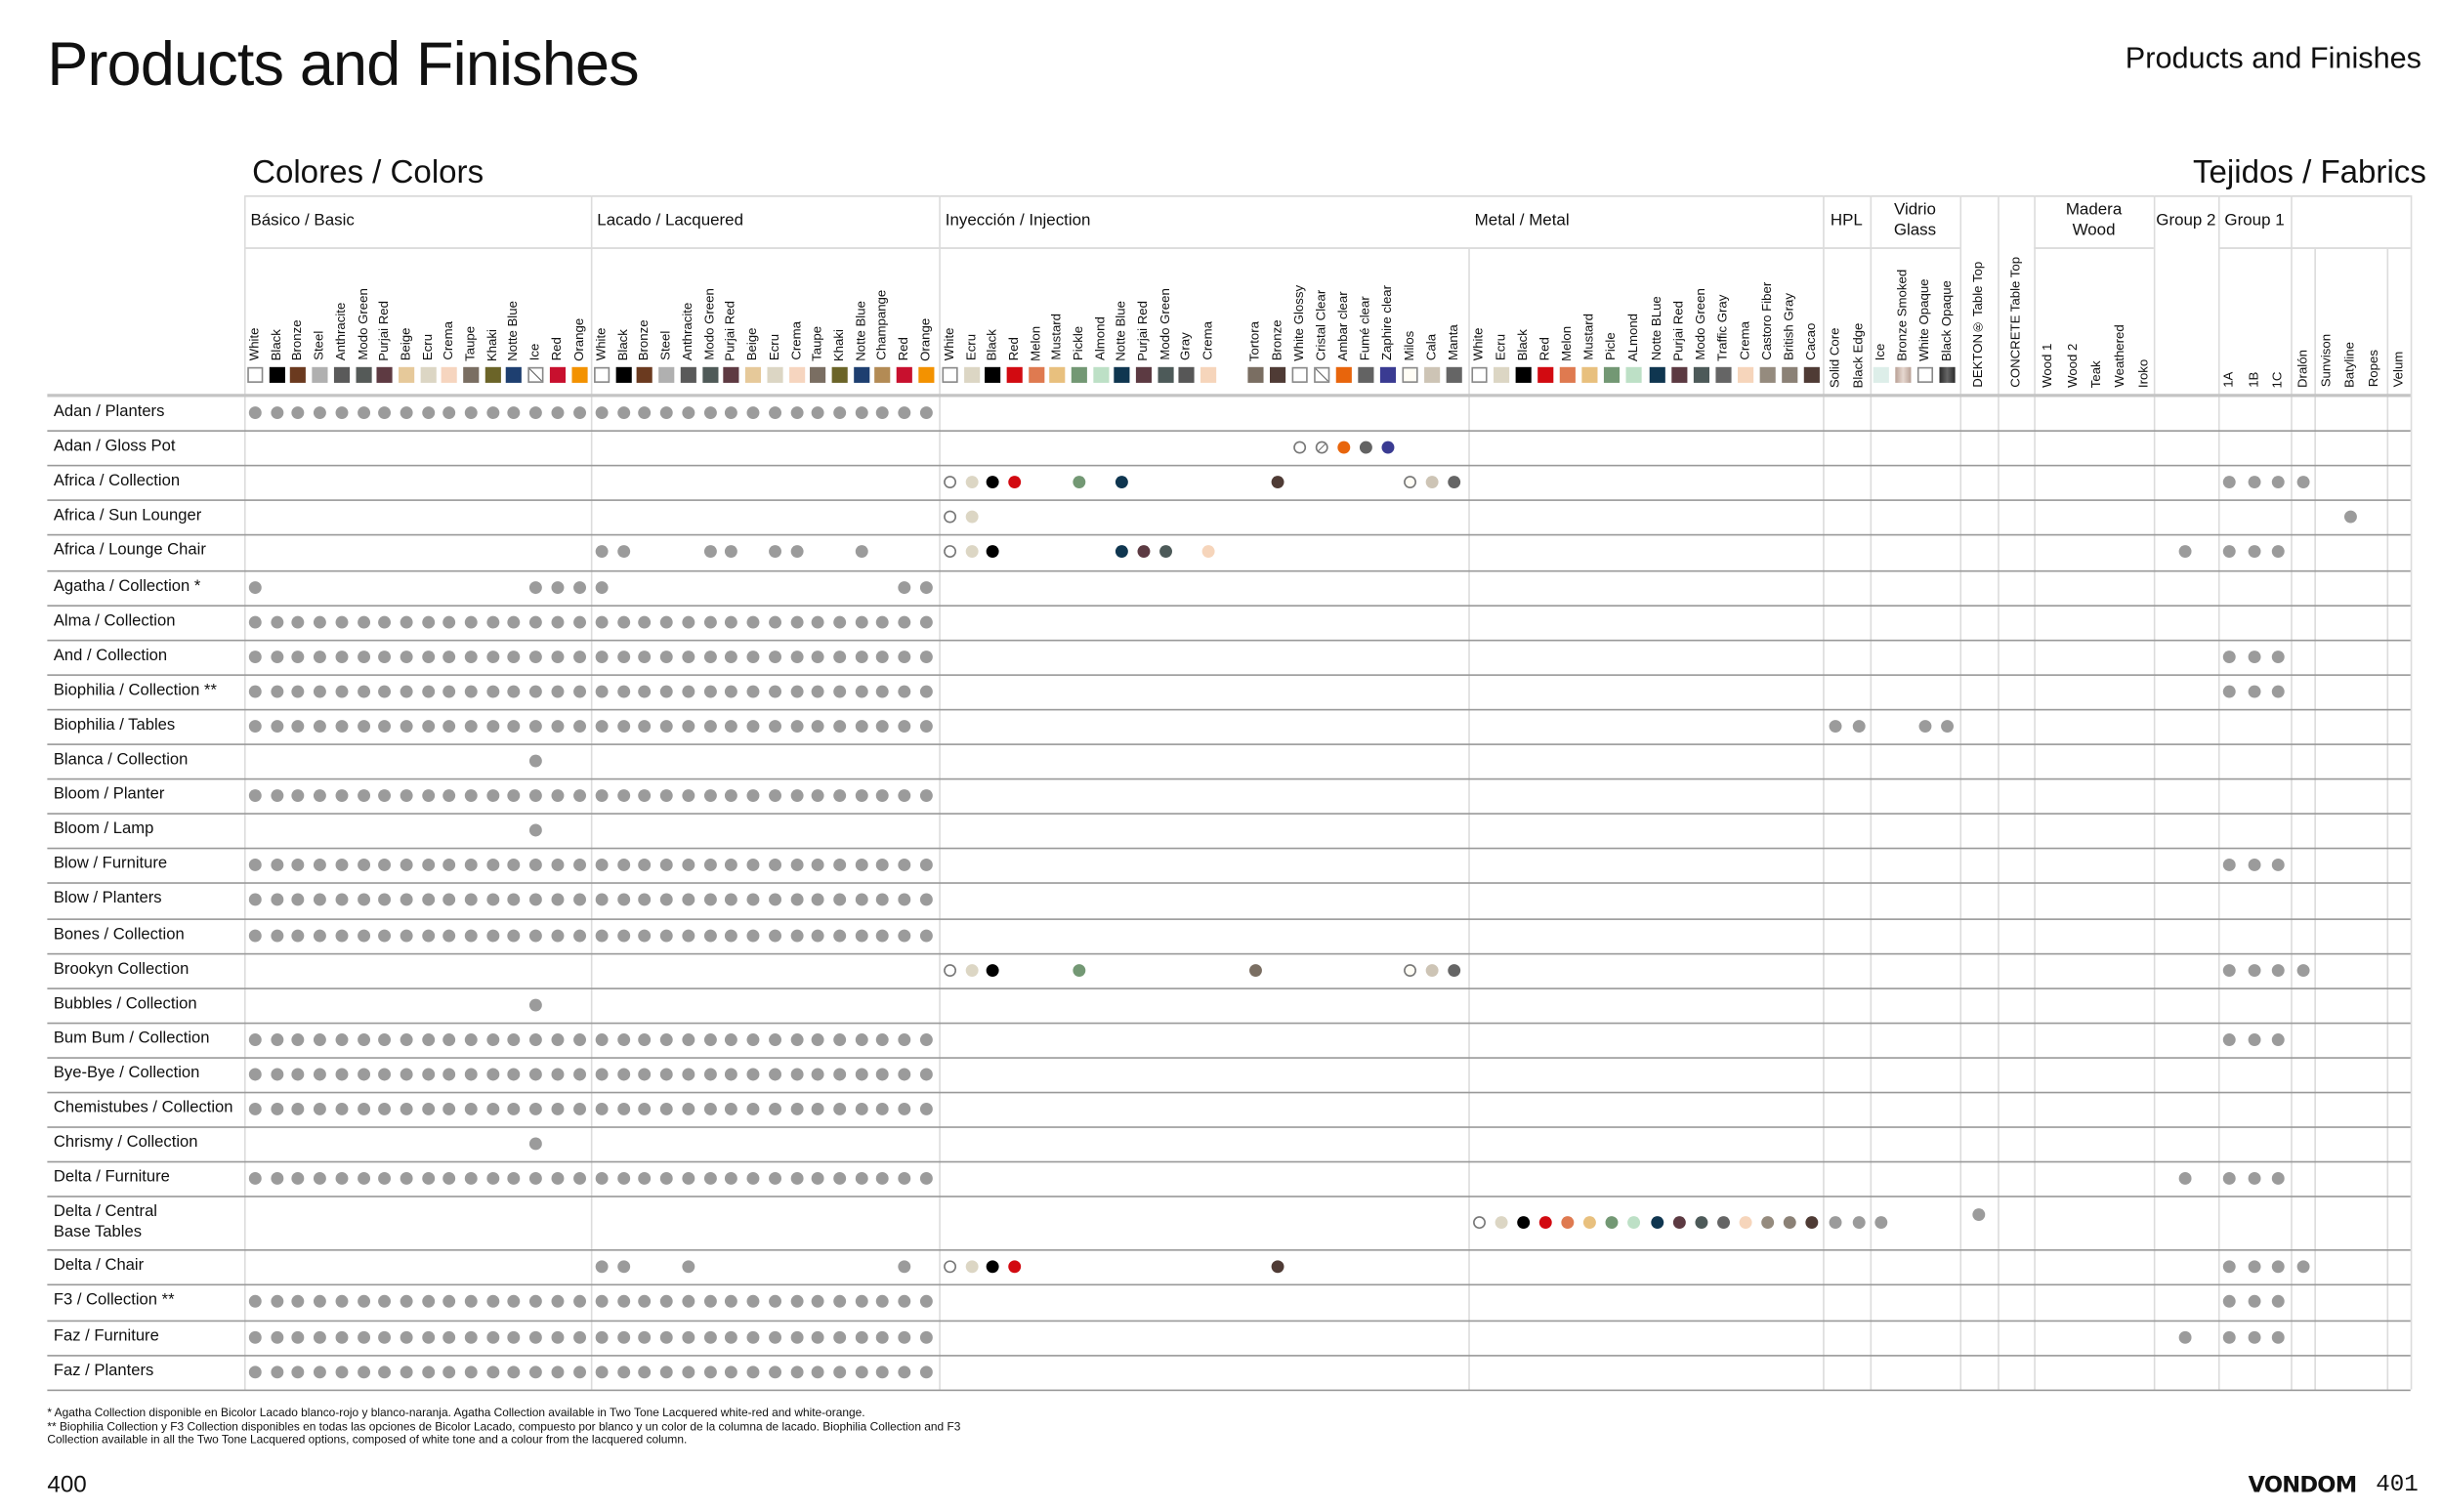  What do you see at coordinates (103, 1371) in the screenshot?
I see `row-label: Faz / Planters` at bounding box center [103, 1371].